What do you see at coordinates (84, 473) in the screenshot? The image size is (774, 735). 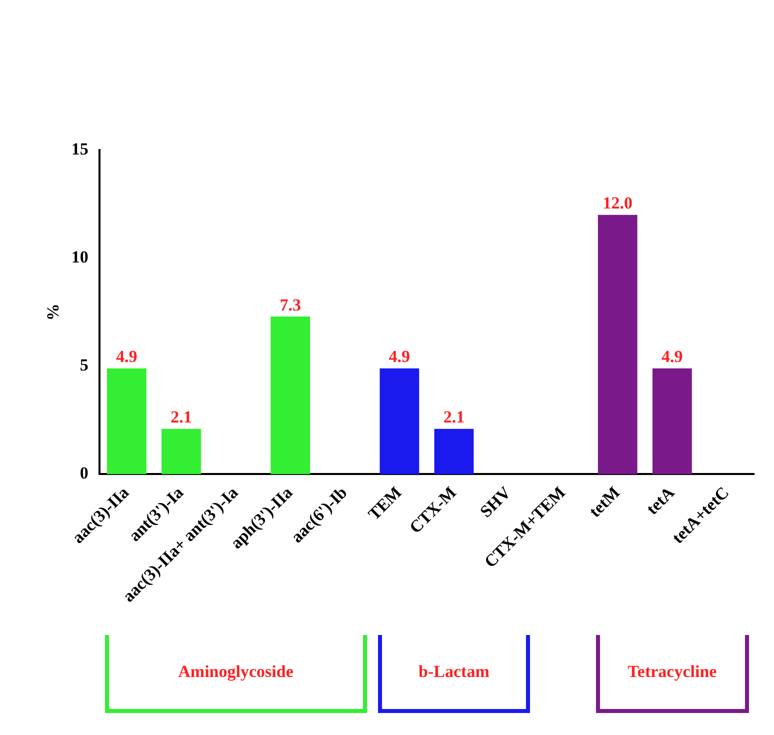 I see `y-tick-label: 0` at bounding box center [84, 473].